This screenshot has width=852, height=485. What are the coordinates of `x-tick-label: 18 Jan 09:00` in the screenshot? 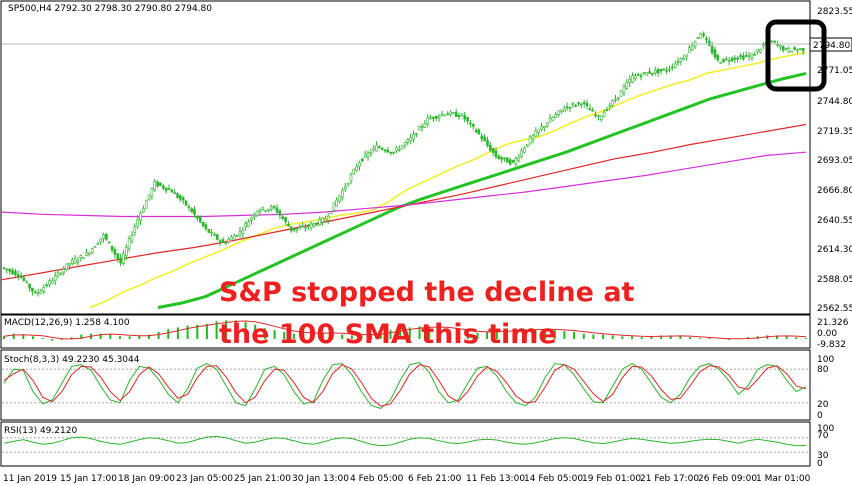 It's located at (146, 479).